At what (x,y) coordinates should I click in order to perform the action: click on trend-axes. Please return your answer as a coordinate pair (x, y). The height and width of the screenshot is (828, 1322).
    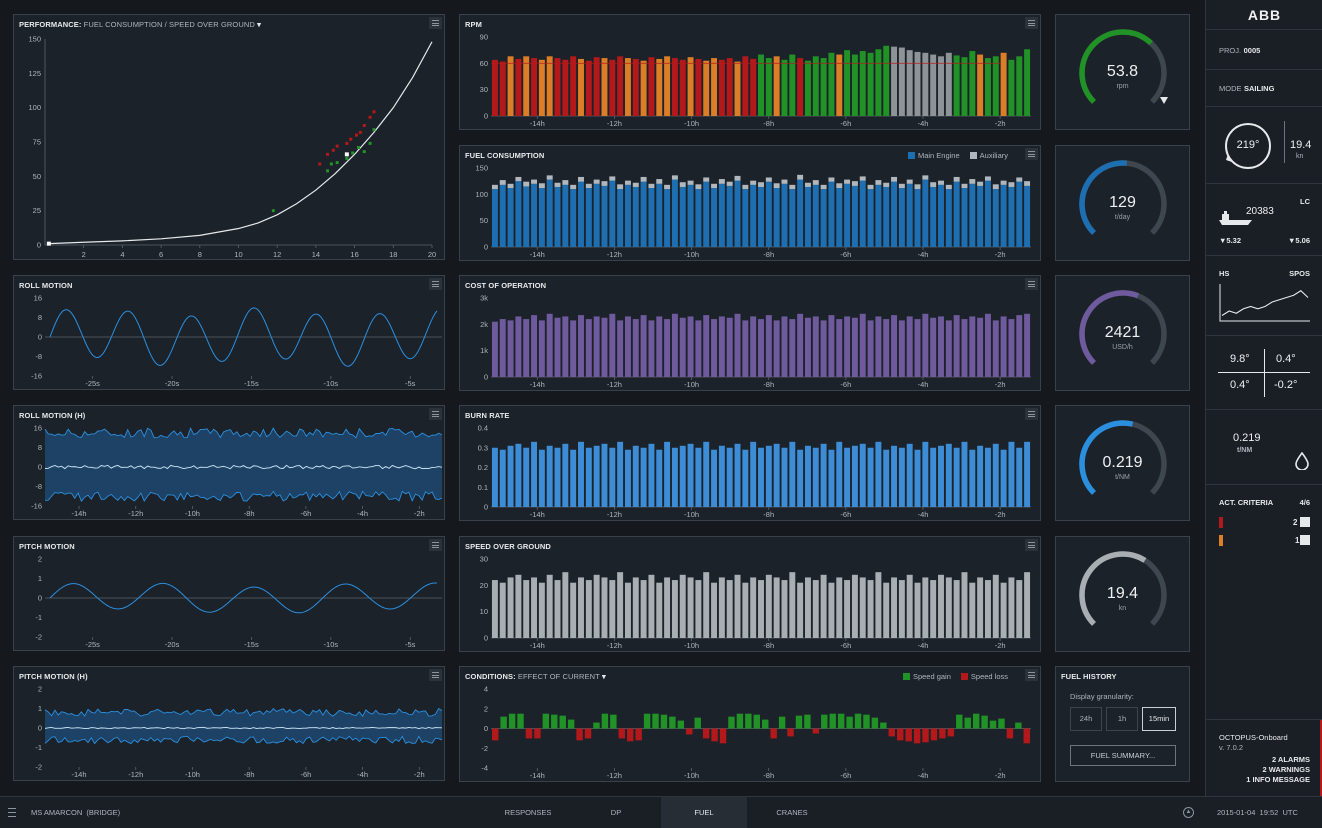
    Looking at the image, I should click on (1264, 303).